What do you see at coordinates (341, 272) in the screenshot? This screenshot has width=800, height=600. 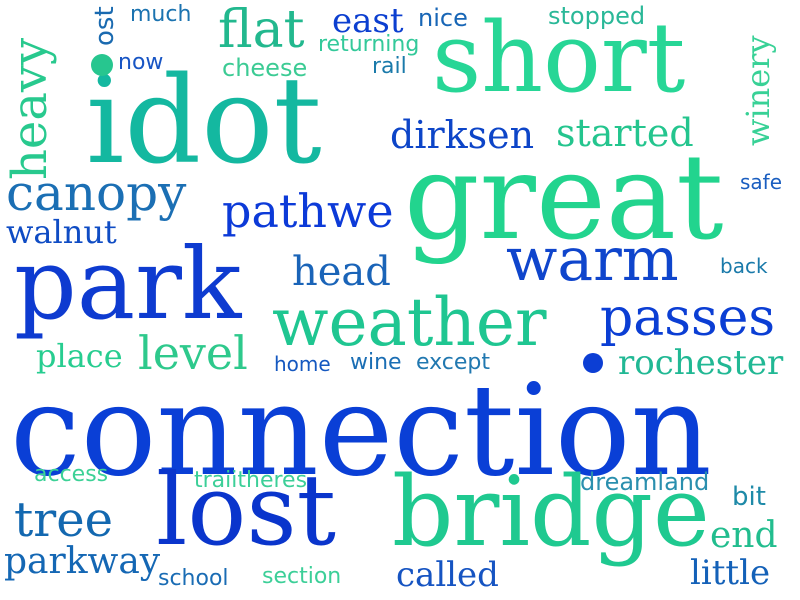 I see `word-head: head` at bounding box center [341, 272].